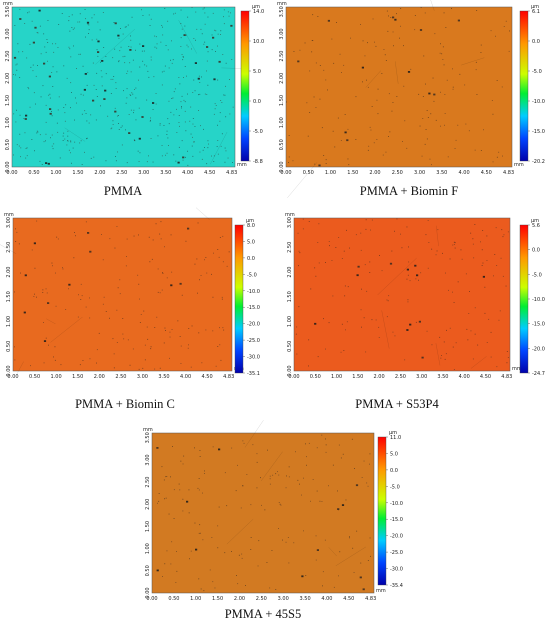 This screenshot has width=550, height=624. Describe the element at coordinates (519, 165) in the screenshot. I see `x-axis-unit: mm` at that location.